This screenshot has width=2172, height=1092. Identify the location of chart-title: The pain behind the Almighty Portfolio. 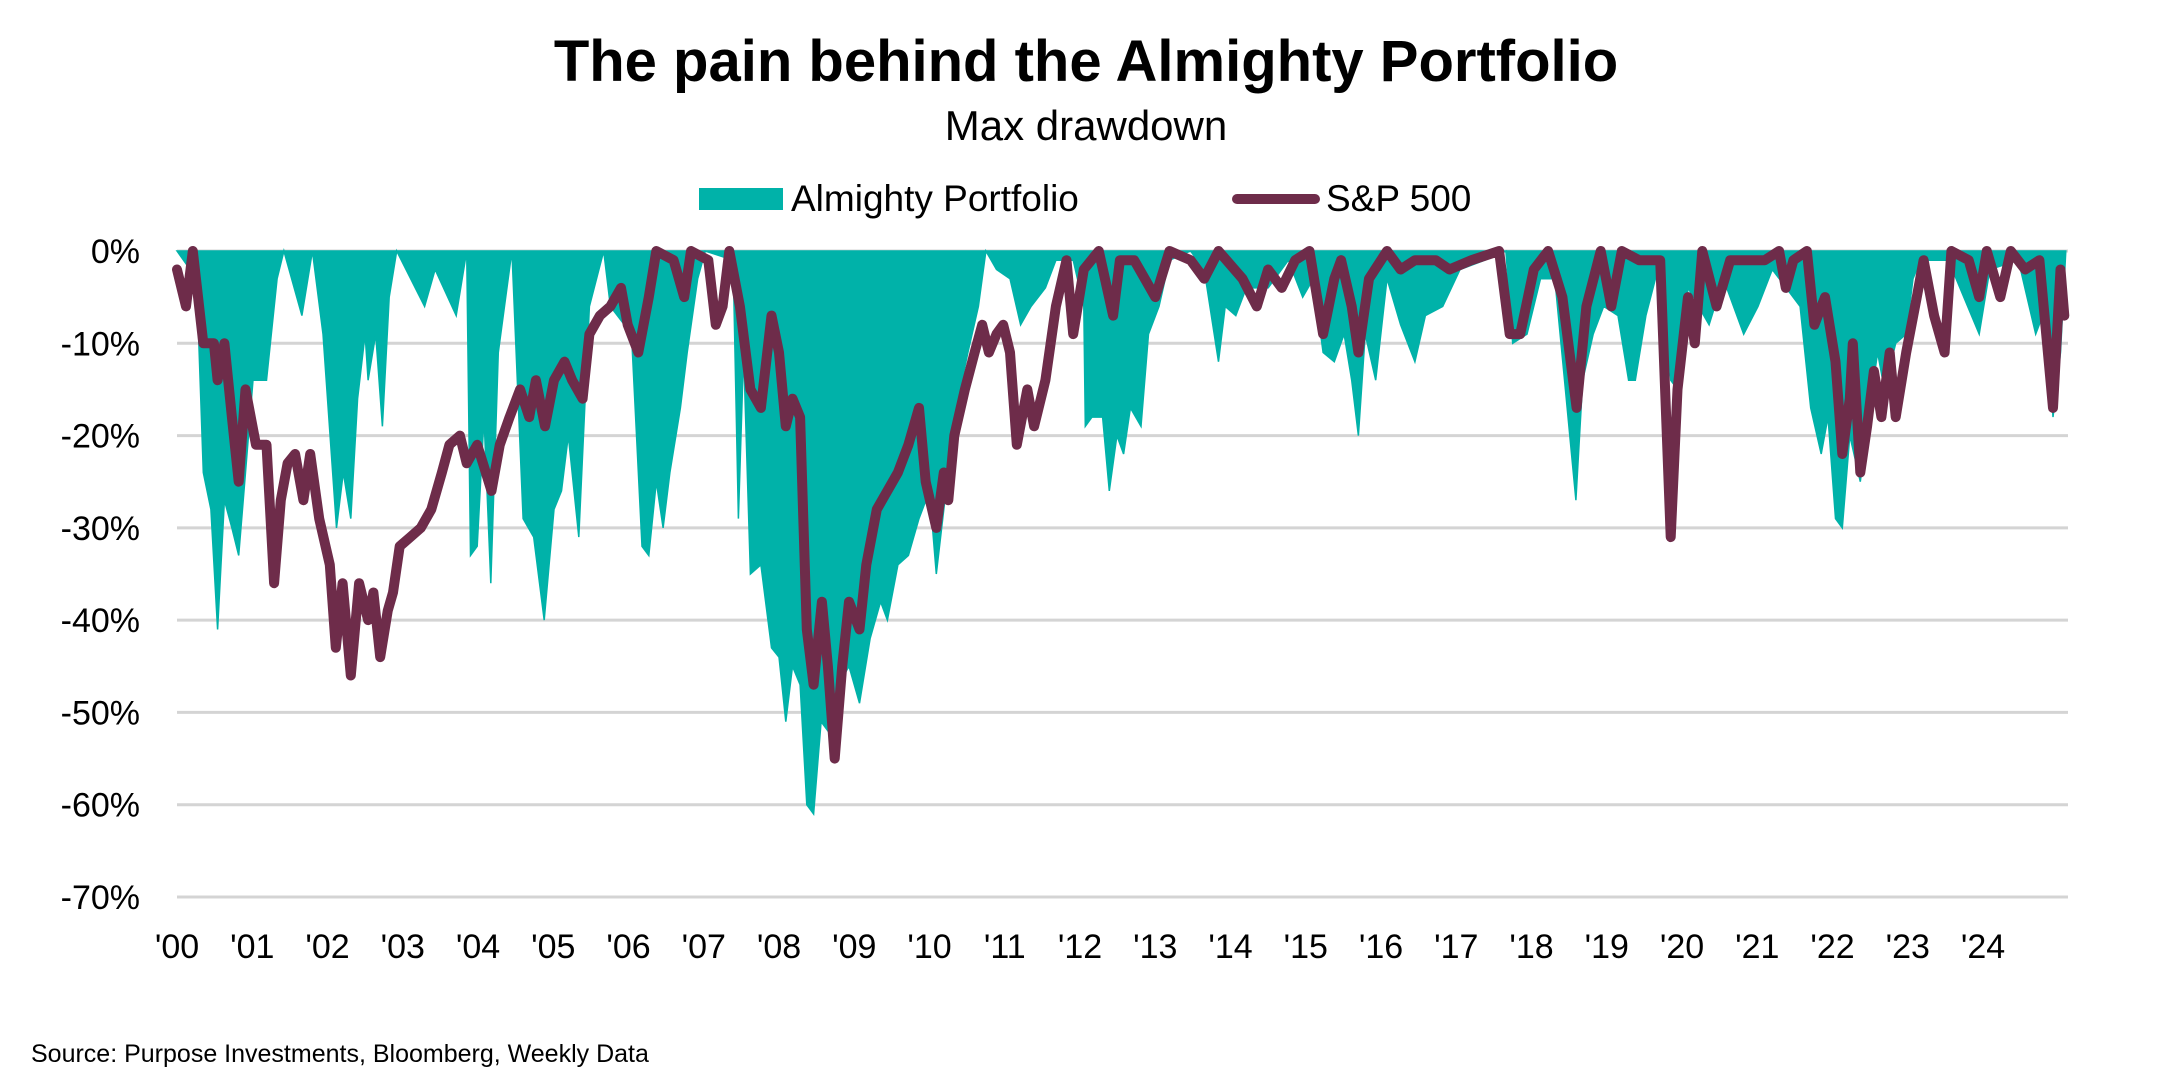
(1086, 61).